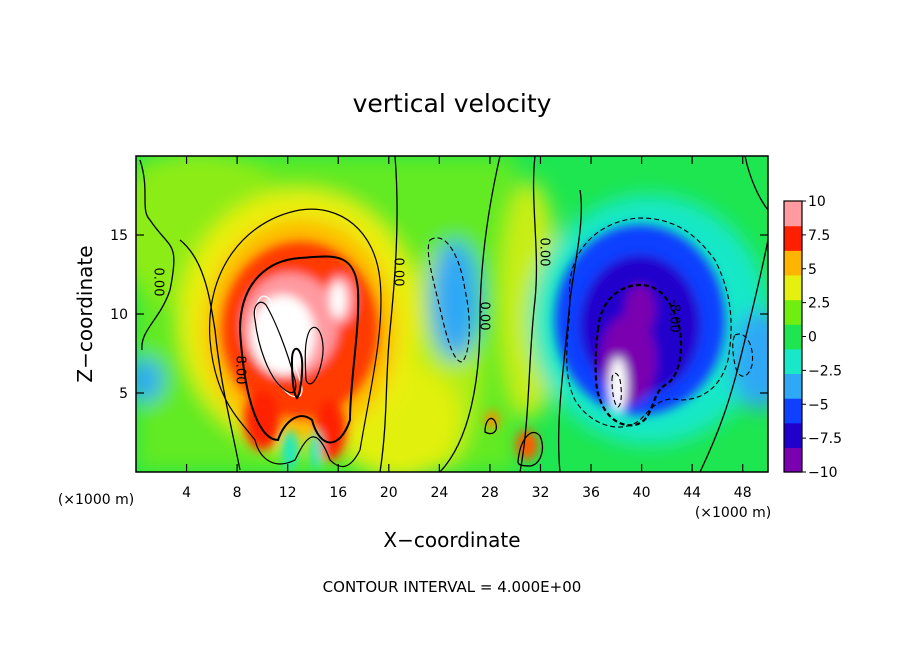 Image resolution: width=904 pixels, height=654 pixels. Describe the element at coordinates (158, 282) in the screenshot. I see `contour-label-zero-left: 0.00` at that location.